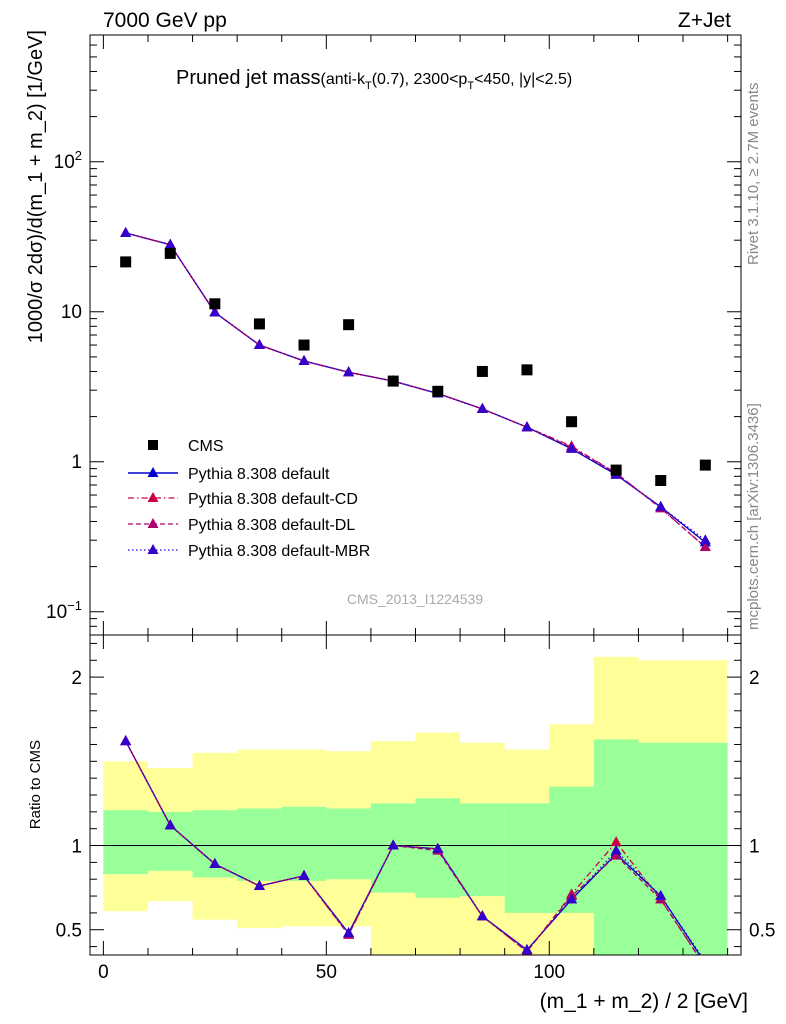 Image resolution: width=786 pixels, height=1024 pixels. I want to click on x-tick-label: 50, so click(326, 972).